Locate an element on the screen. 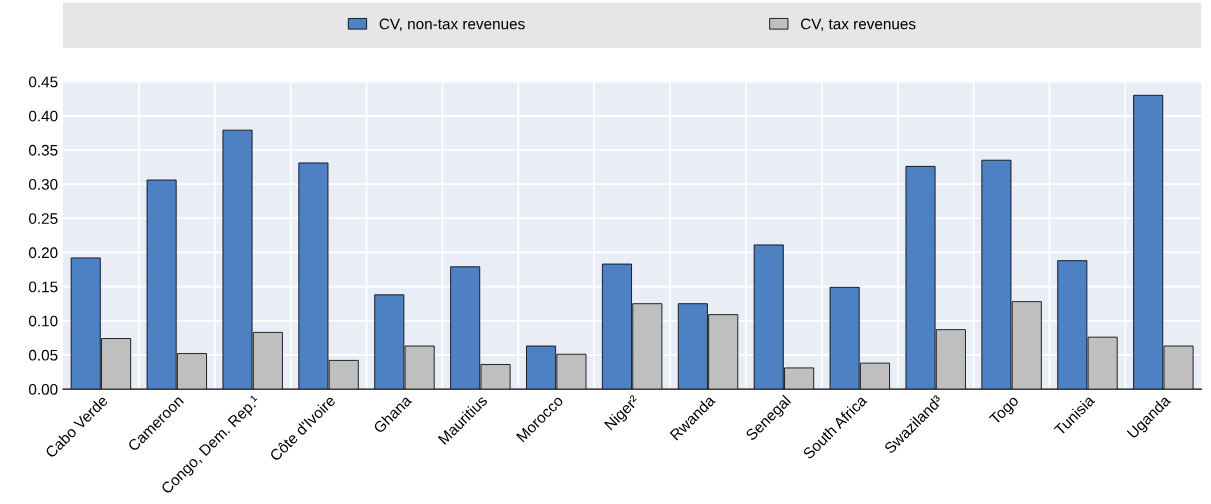 The image size is (1211, 504). y-tick-label: 0.45 is located at coordinates (43, 82).